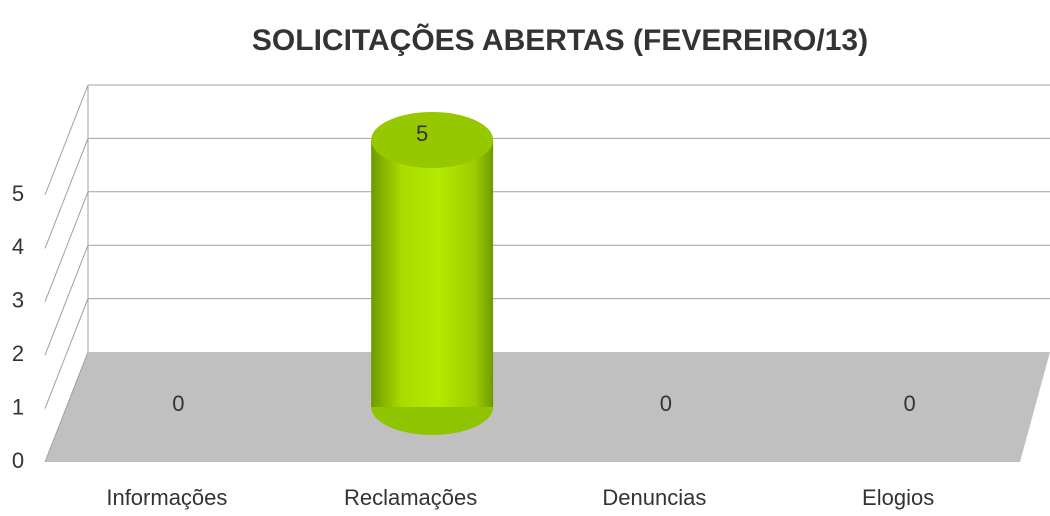  I want to click on chart-title: SOLICITAÇÕES ABERTAS (FEVEREIRO/13), so click(560, 40).